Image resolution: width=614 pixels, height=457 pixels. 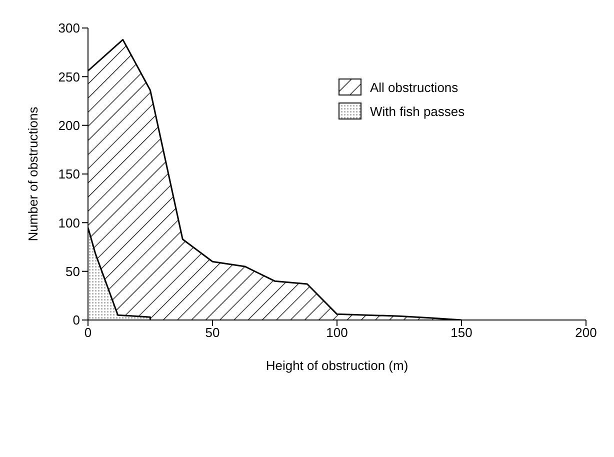 I want to click on x-tick-label: 50, so click(x=212, y=332).